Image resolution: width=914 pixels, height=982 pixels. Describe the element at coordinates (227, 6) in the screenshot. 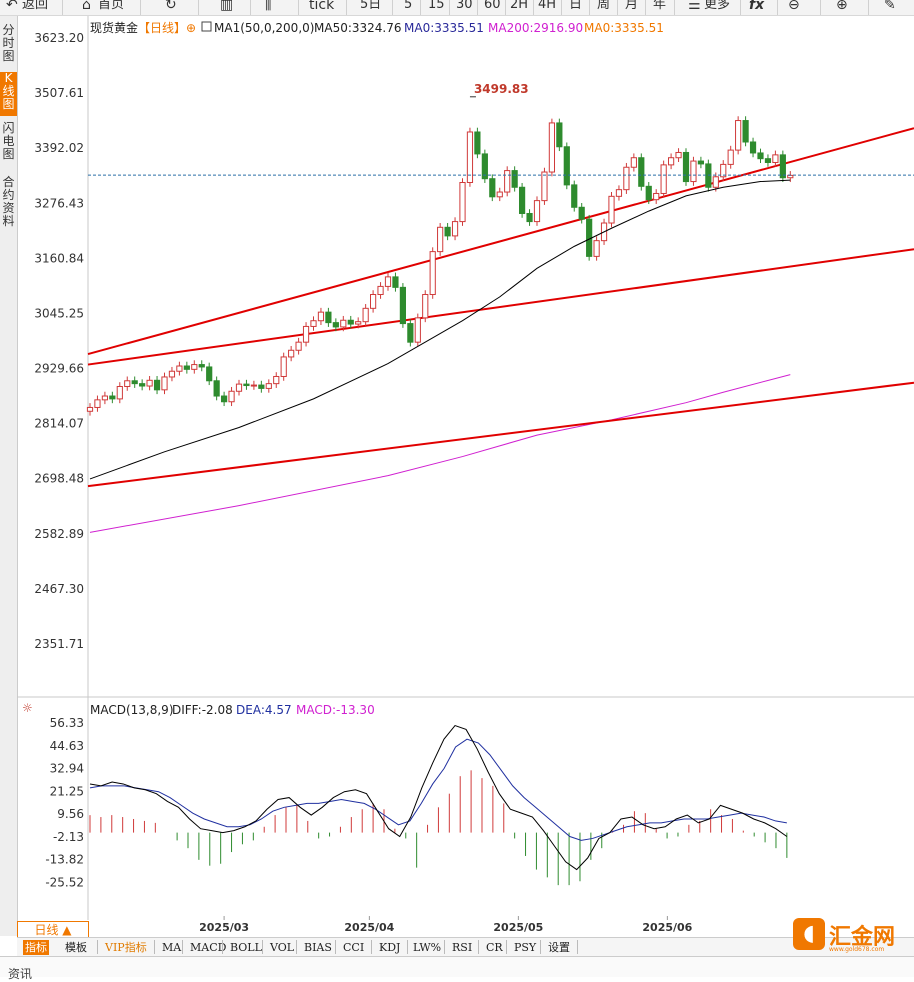

I see `chart-bars-icon: ▥` at that location.